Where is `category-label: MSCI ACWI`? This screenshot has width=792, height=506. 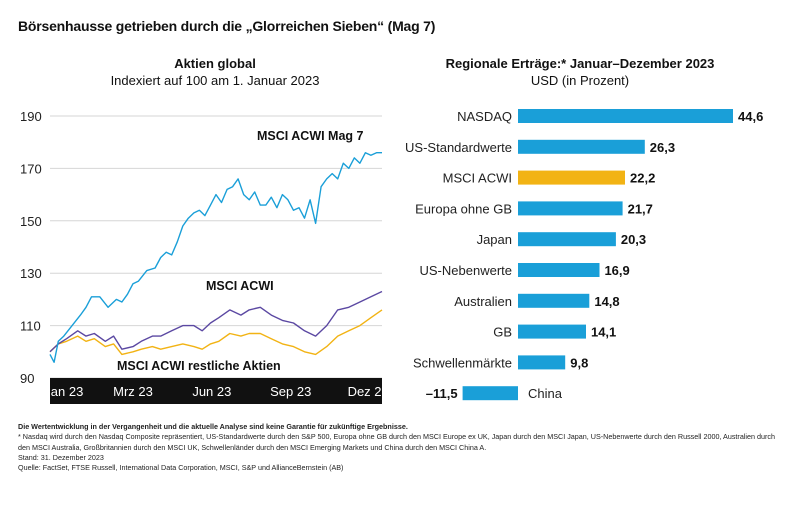 category-label: MSCI ACWI is located at coordinates (477, 178).